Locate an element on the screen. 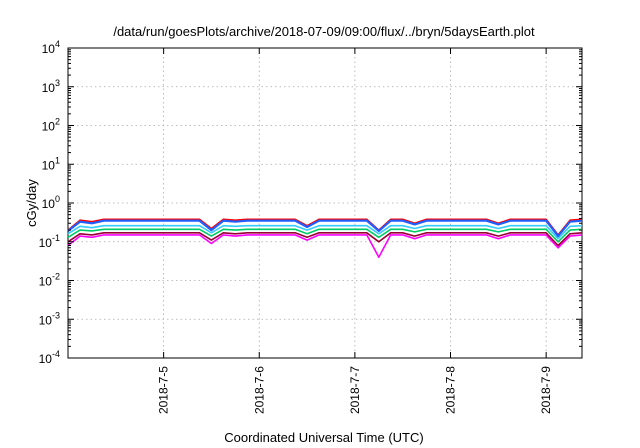  series-group is located at coordinates (325, 238).